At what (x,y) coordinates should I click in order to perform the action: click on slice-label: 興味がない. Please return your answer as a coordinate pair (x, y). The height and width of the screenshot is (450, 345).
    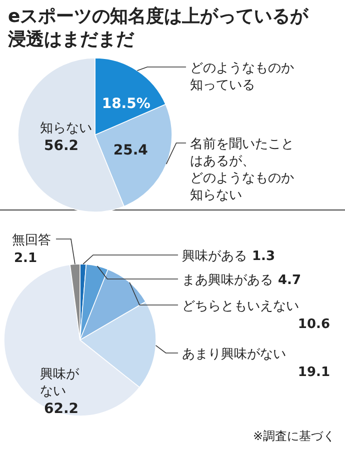
    Looking at the image, I should click on (60, 383).